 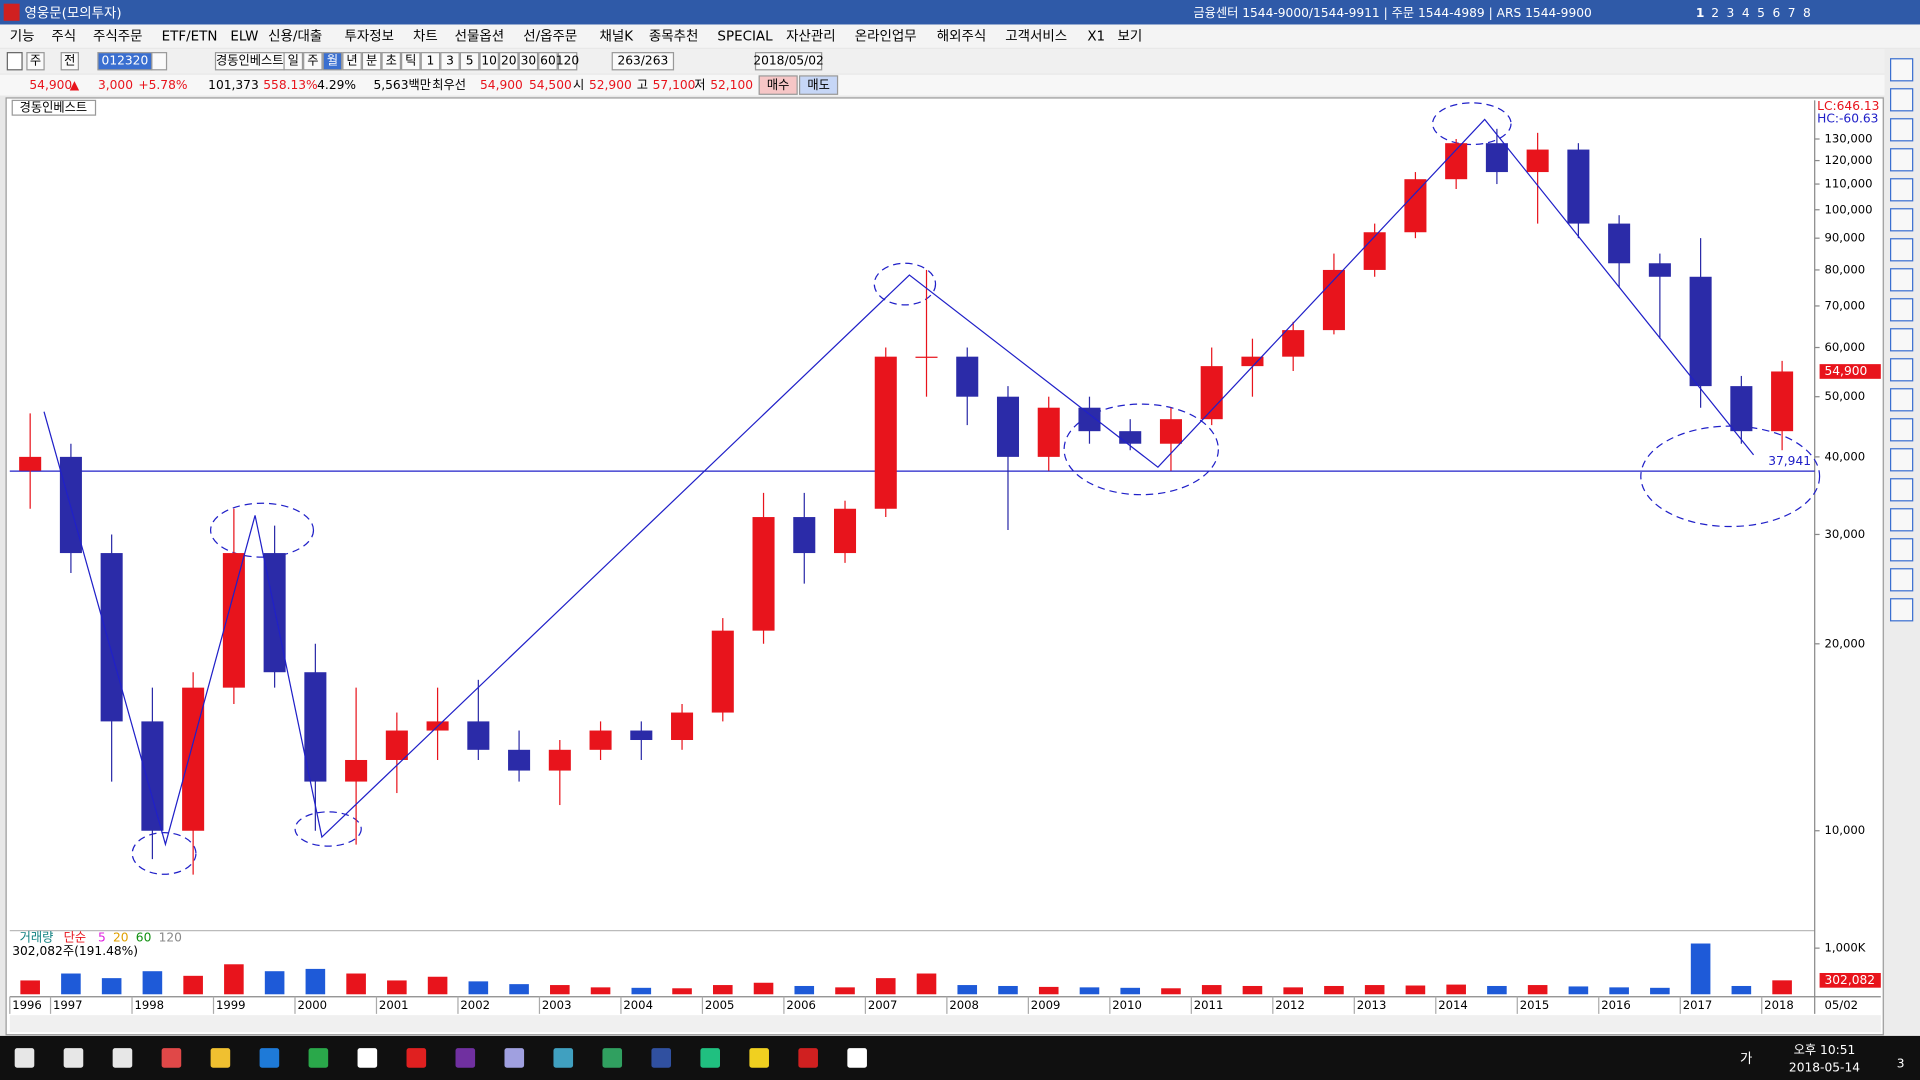 What do you see at coordinates (1731, 13) in the screenshot?
I see `screen-number: 3` at bounding box center [1731, 13].